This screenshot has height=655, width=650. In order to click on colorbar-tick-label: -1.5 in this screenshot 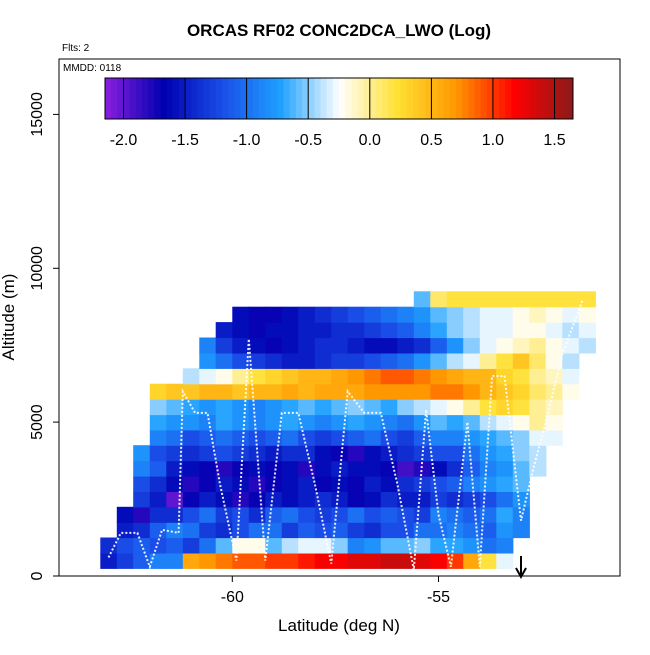, I will do `click(185, 140)`.